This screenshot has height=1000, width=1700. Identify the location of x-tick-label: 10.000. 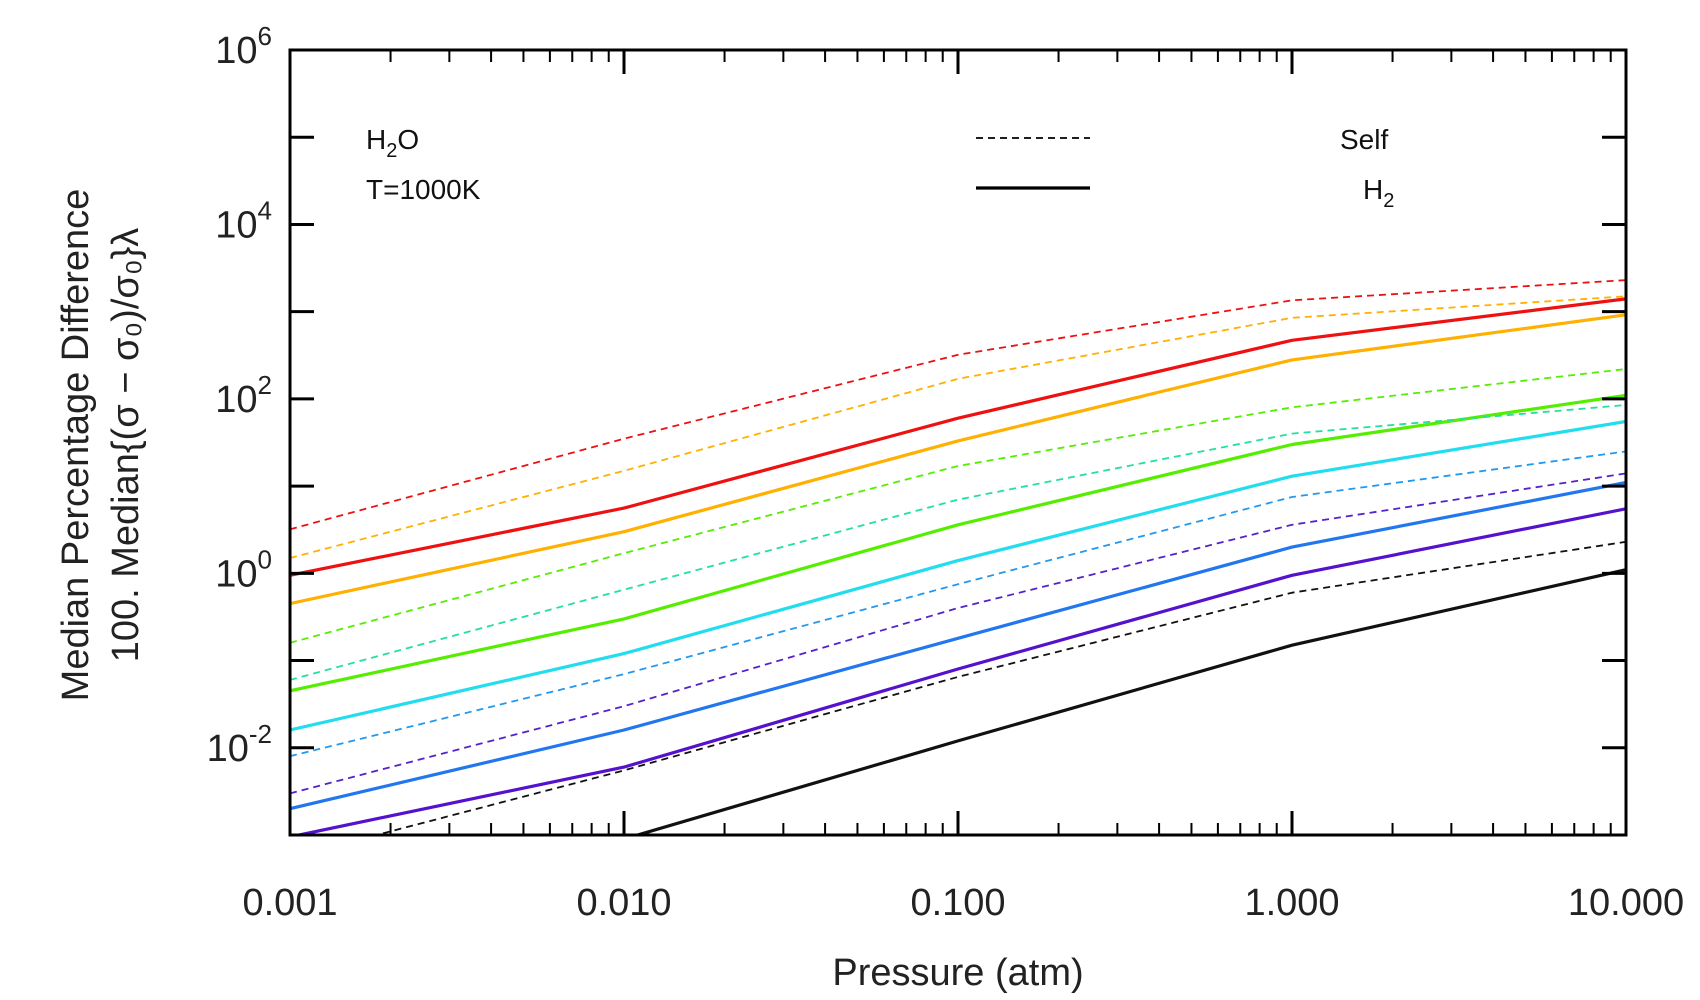
(1626, 903).